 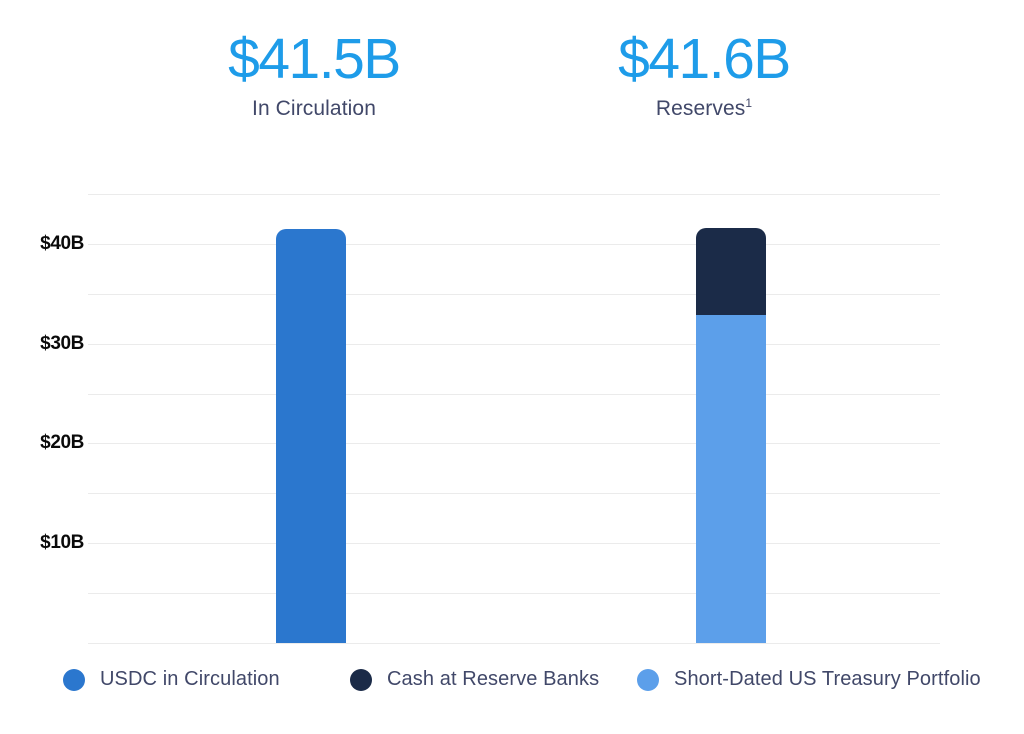 I want to click on bar-segment-usdc-in-circulation, so click(x=311, y=436).